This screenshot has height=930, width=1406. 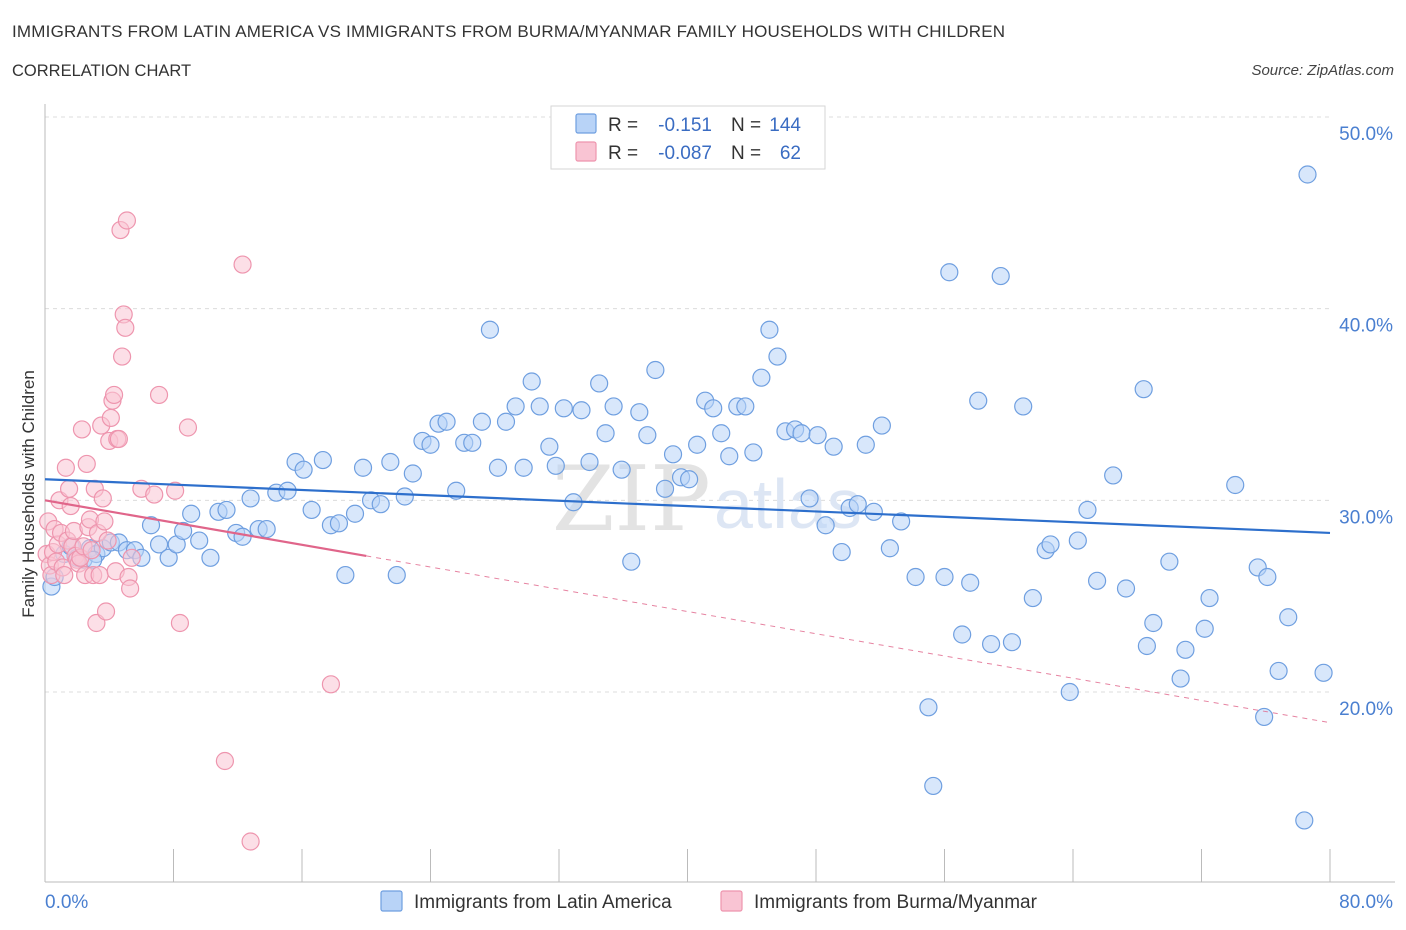 I want to click on y-tick-label: 50.0%, so click(x=1366, y=134).